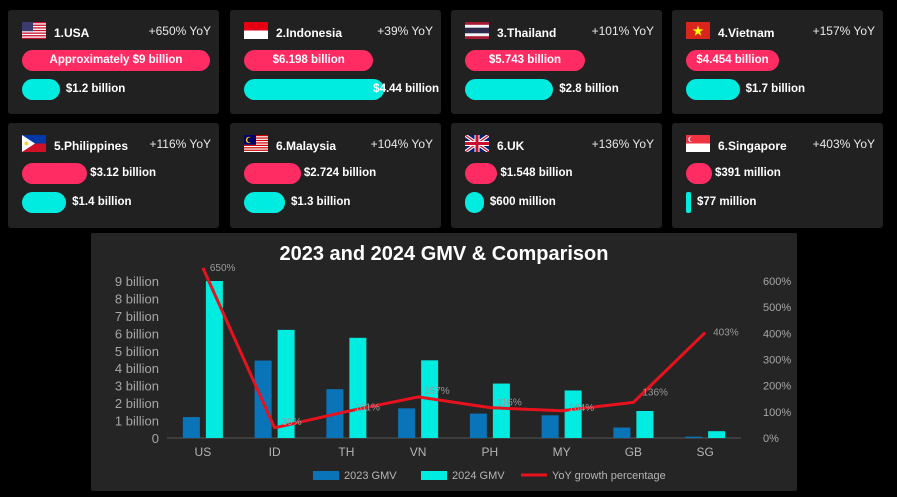 Image resolution: width=897 pixels, height=497 pixels. I want to click on malaysia-flag-icon, so click(256, 143).